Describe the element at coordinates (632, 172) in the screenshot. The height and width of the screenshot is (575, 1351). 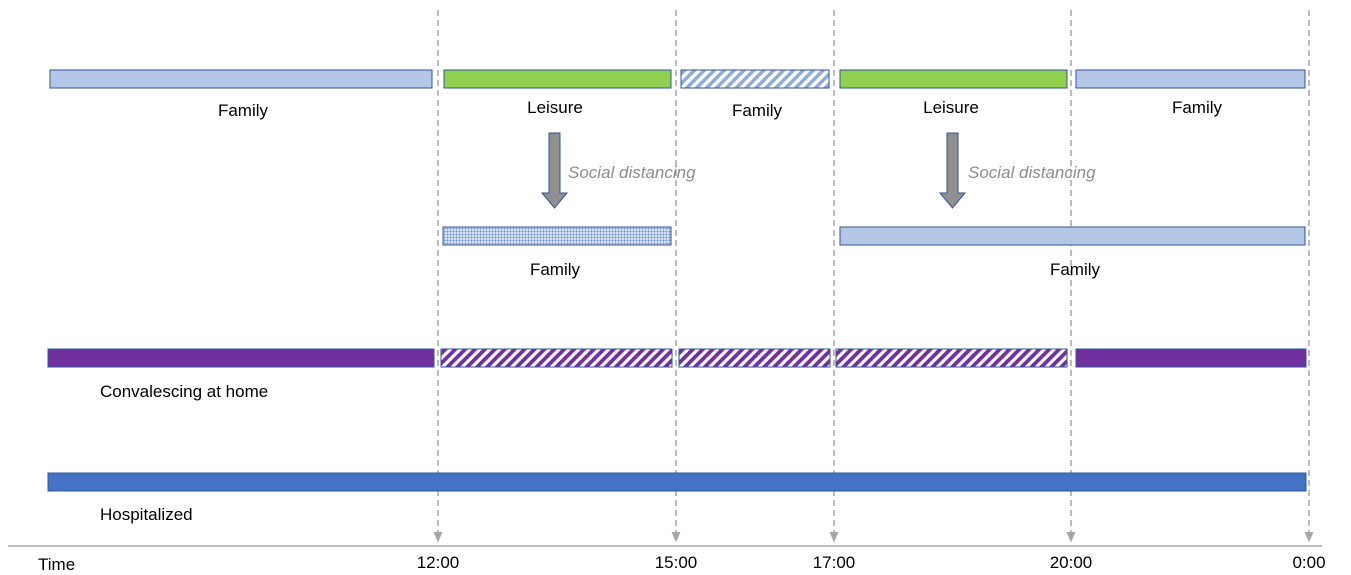
I see `social-distancing-note-1: Social distancing` at that location.